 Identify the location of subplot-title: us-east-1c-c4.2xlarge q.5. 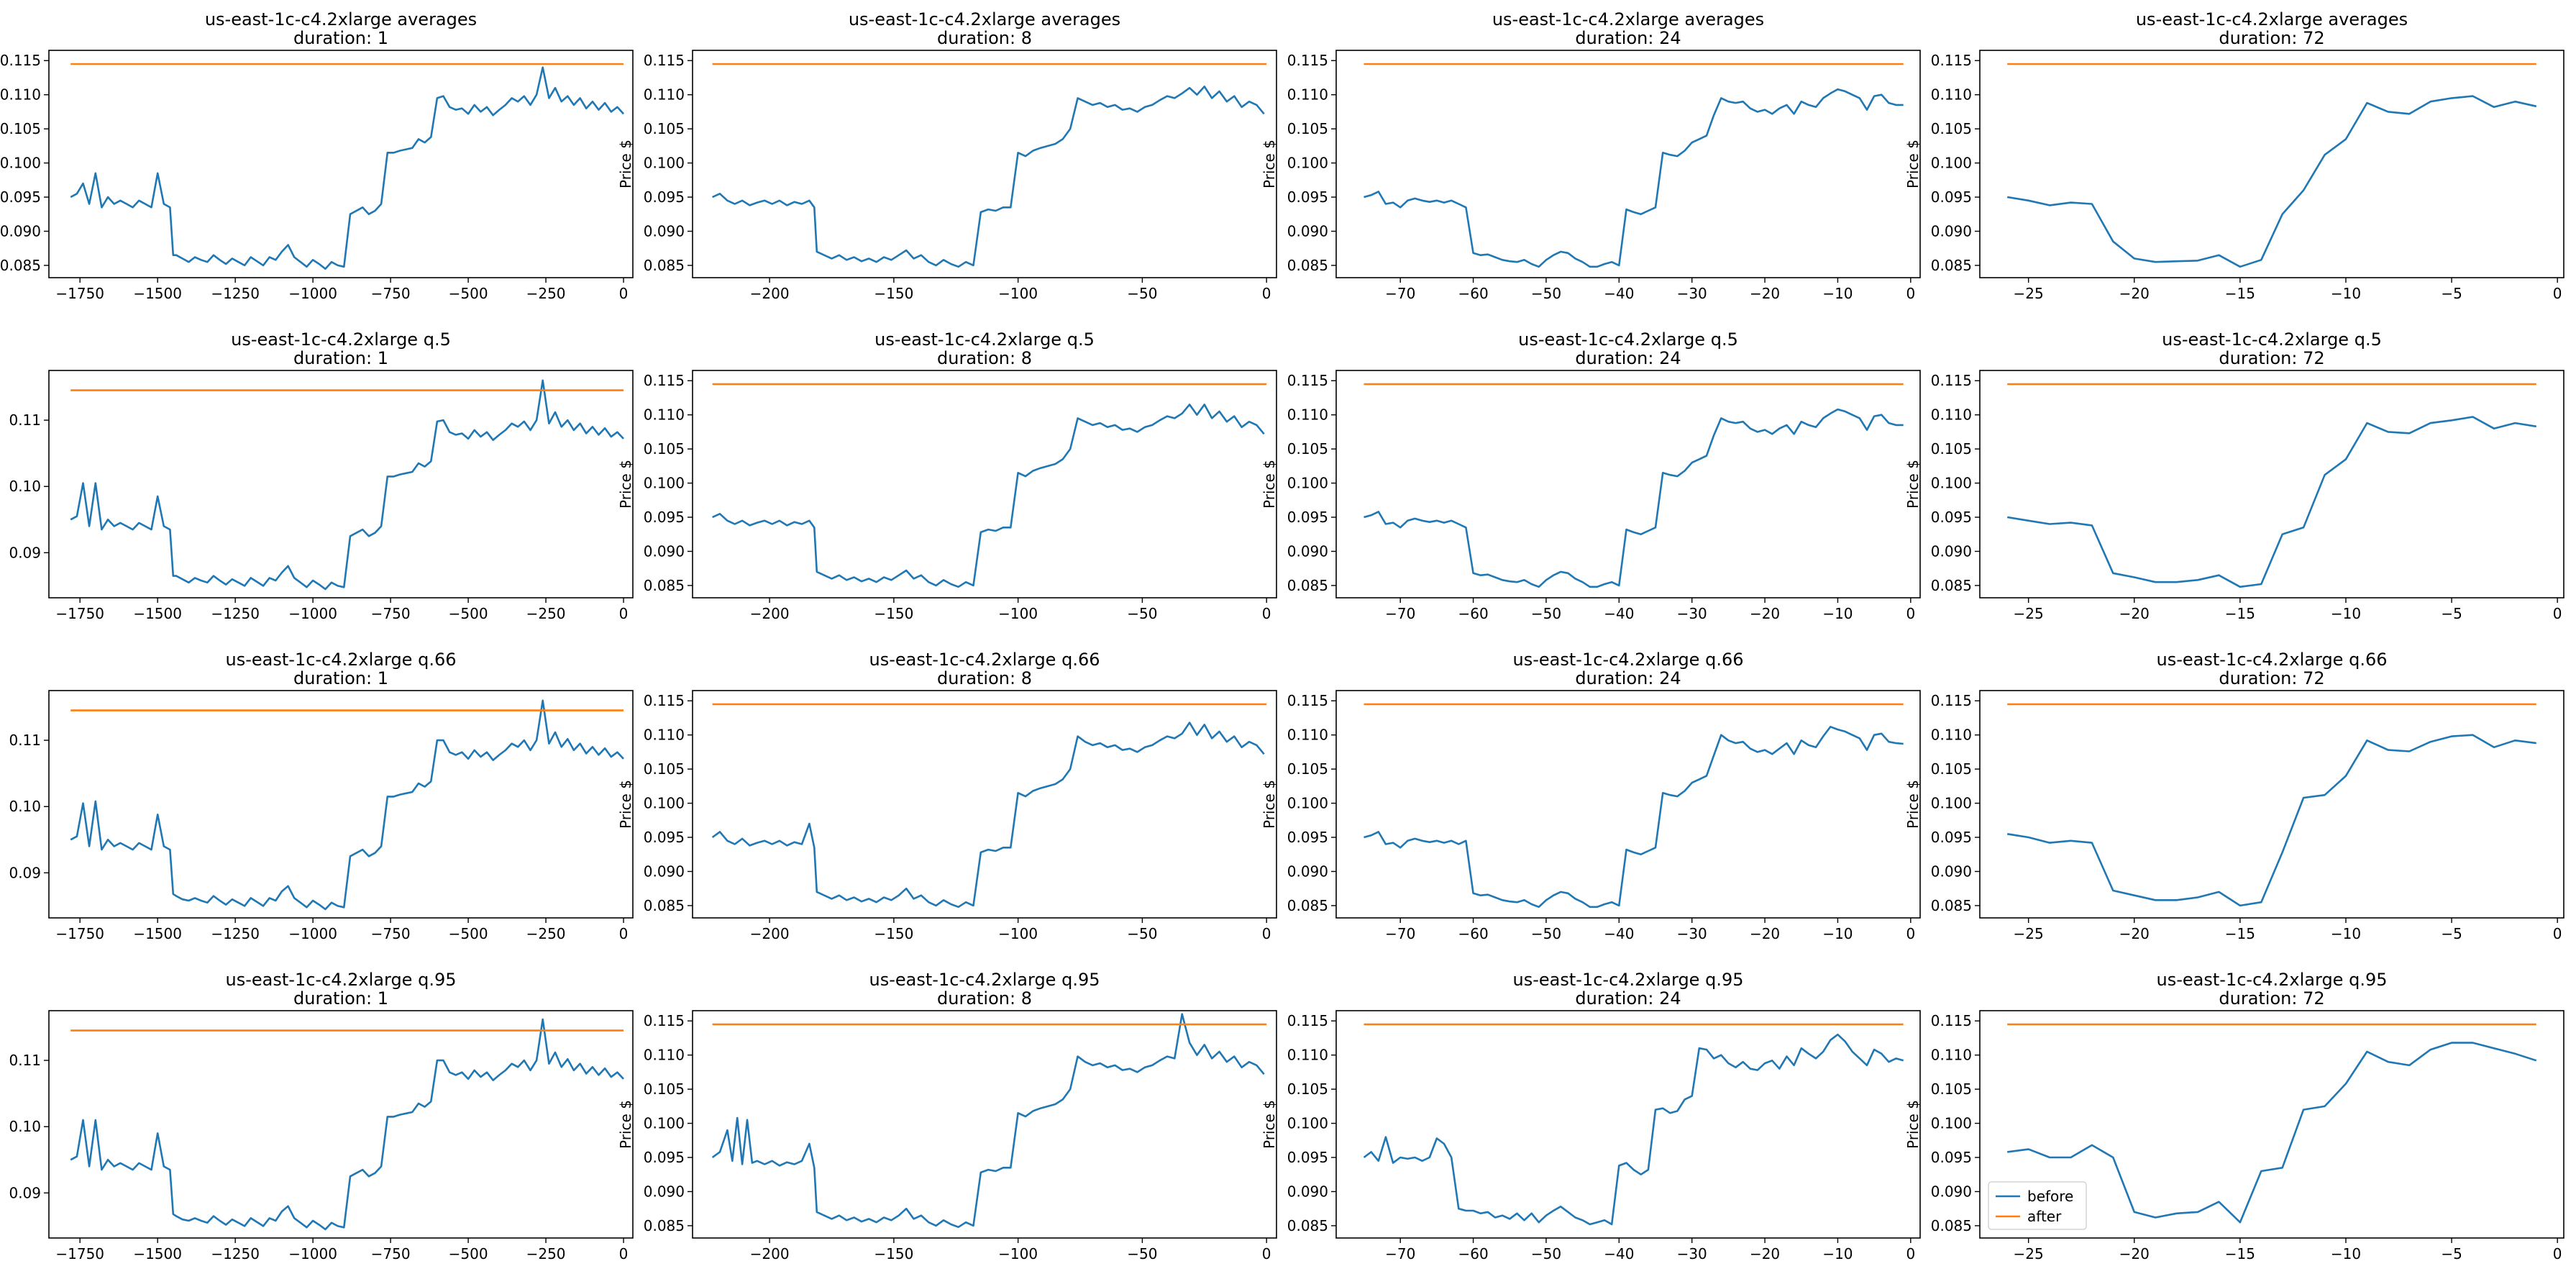
(984, 339).